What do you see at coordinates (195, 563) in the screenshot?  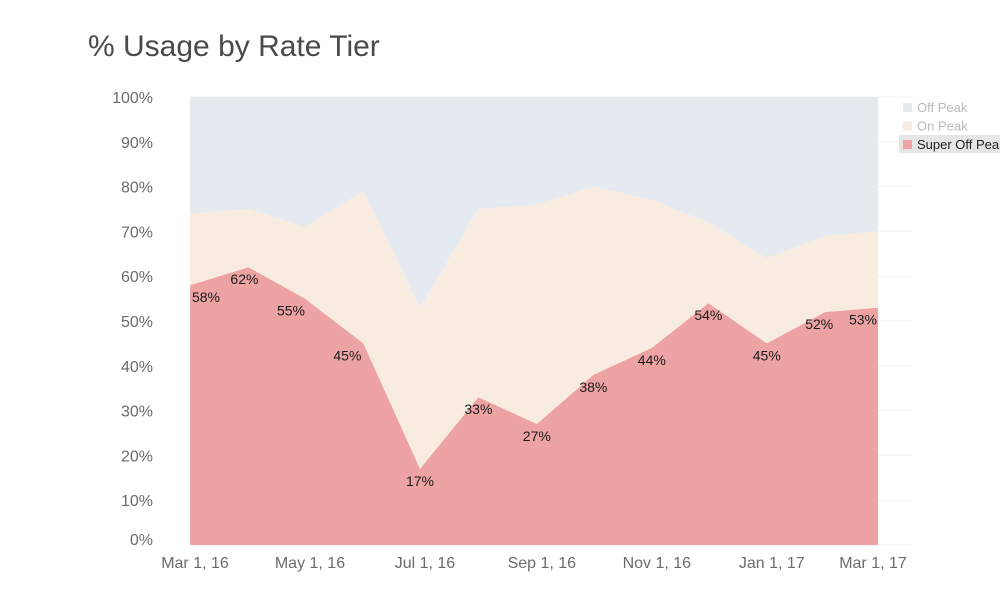 I see `x-tick-label: Mar 1, 16` at bounding box center [195, 563].